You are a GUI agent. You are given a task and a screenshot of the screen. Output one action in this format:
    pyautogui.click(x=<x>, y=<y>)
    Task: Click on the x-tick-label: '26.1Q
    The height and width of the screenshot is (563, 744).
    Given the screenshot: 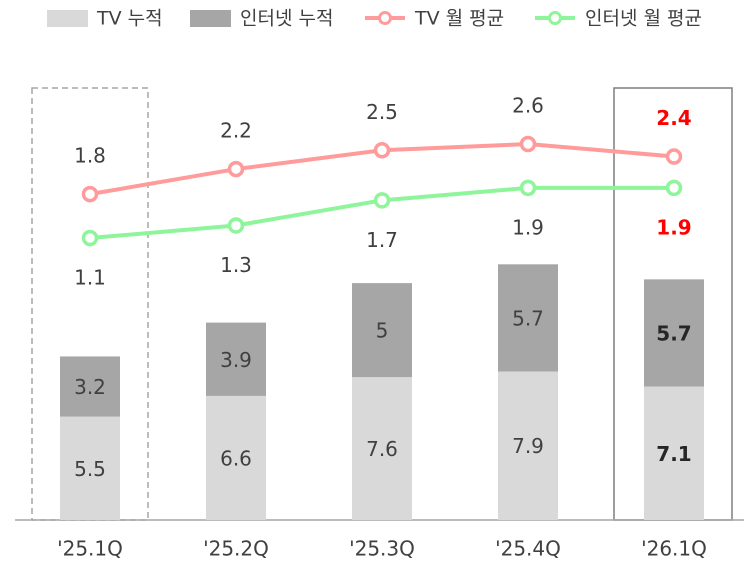 What is the action you would take?
    pyautogui.click(x=674, y=549)
    